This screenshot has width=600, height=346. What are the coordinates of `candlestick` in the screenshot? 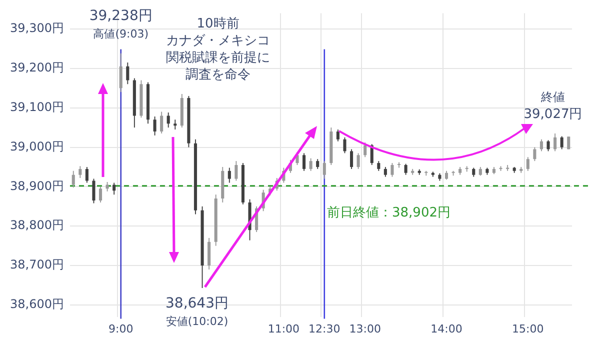 It's located at (568, 143).